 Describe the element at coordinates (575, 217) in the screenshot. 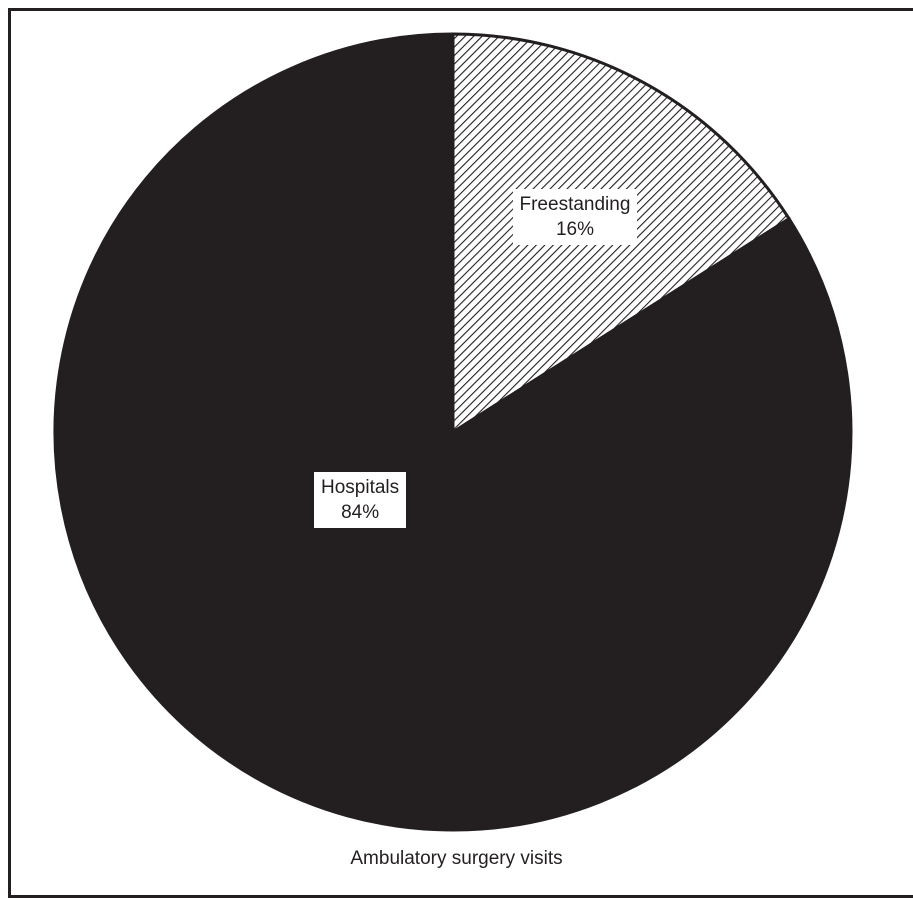

I see `slice-label-freestanding: Freestanding 16%` at that location.